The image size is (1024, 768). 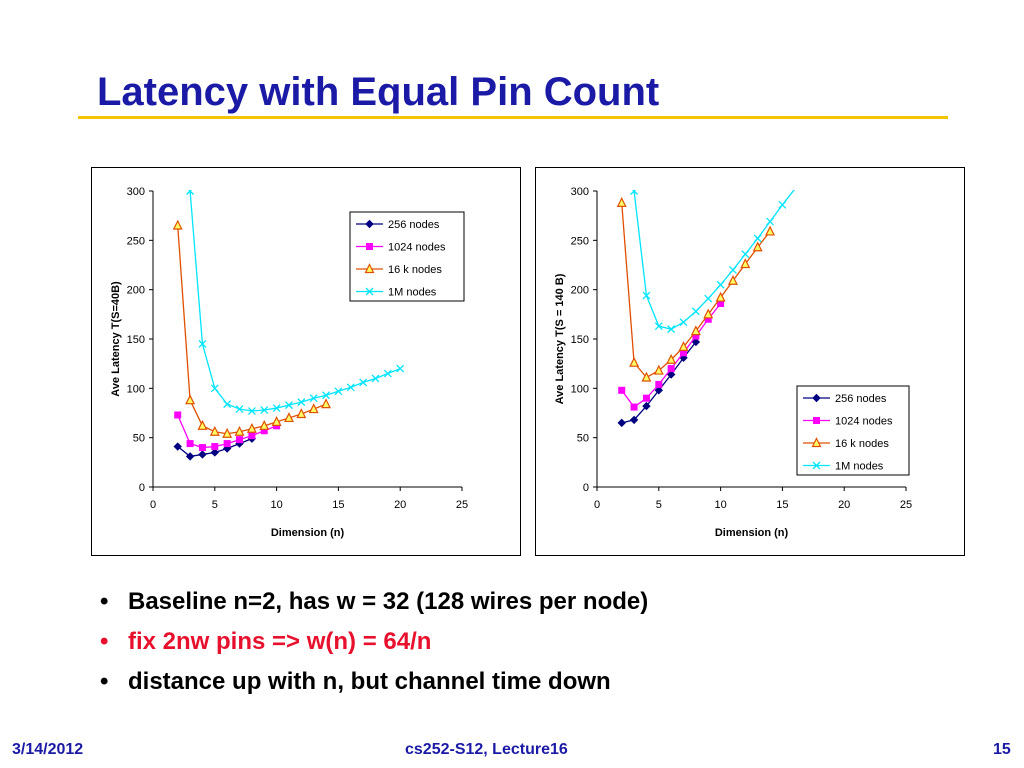 I want to click on slide-title: Latency with Equal Pin Count, so click(x=378, y=92).